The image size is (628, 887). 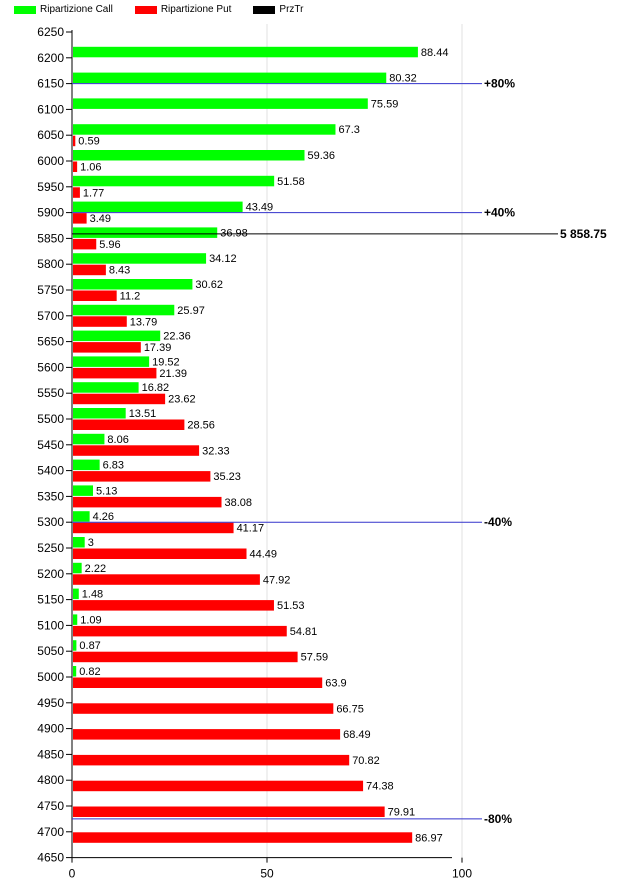 I want to click on data-label-call-5550: 16.82, so click(x=156, y=388).